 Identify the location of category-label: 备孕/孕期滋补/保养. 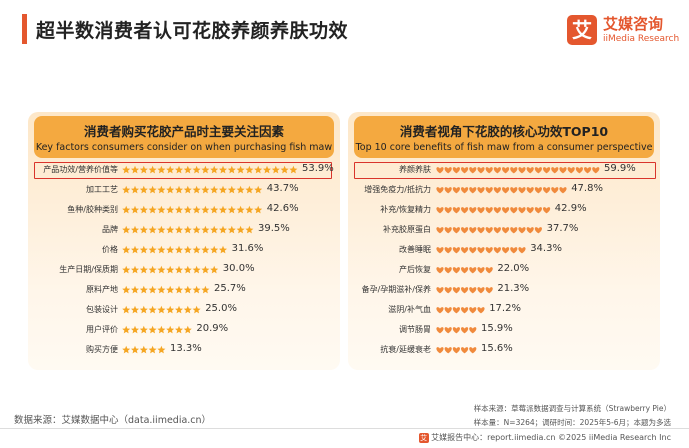
(396, 289).